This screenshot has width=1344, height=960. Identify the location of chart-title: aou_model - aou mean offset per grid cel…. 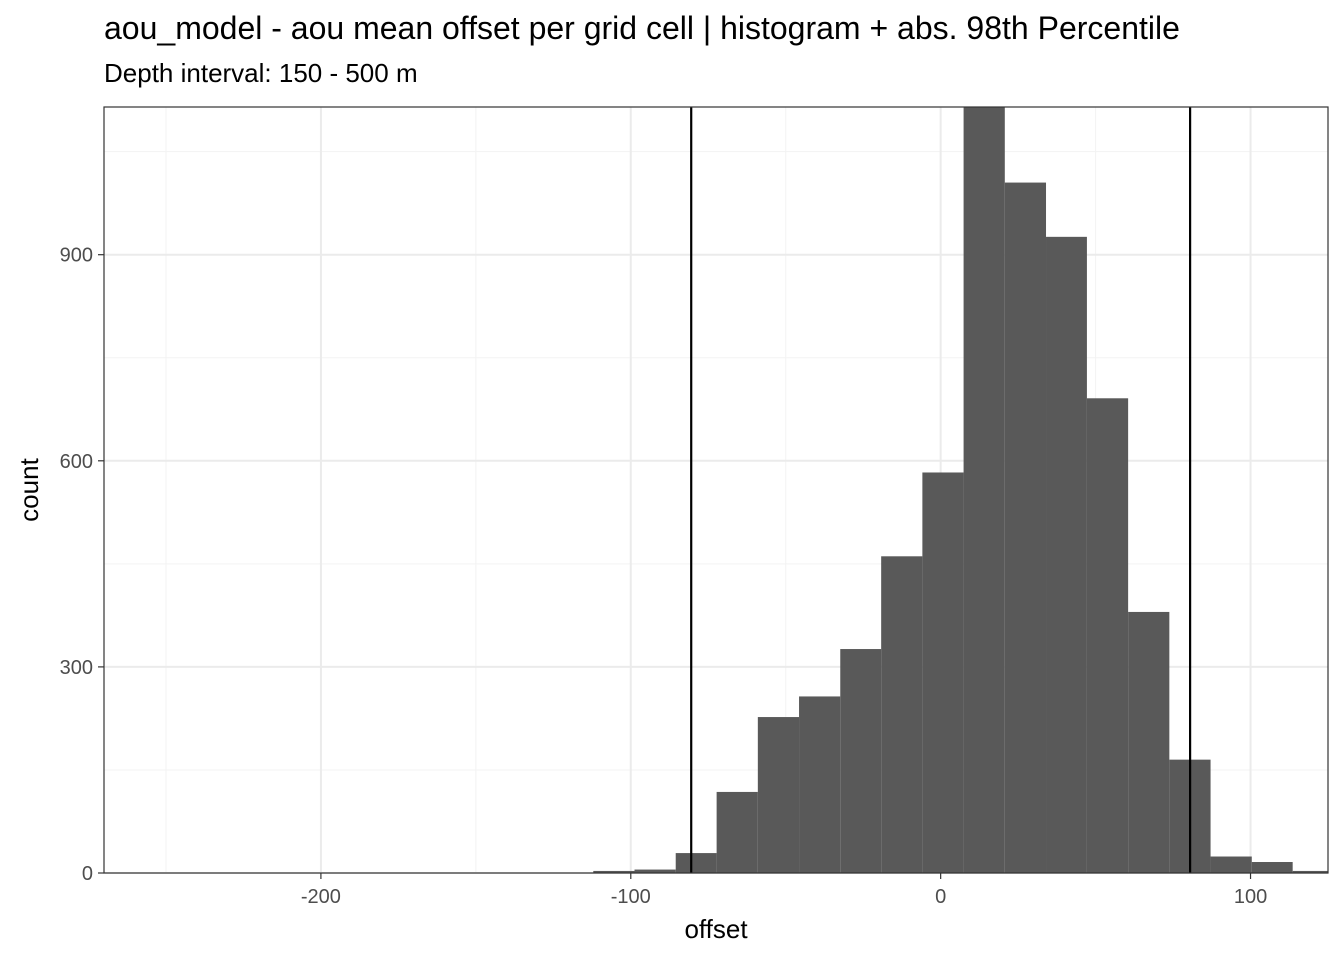
(642, 28).